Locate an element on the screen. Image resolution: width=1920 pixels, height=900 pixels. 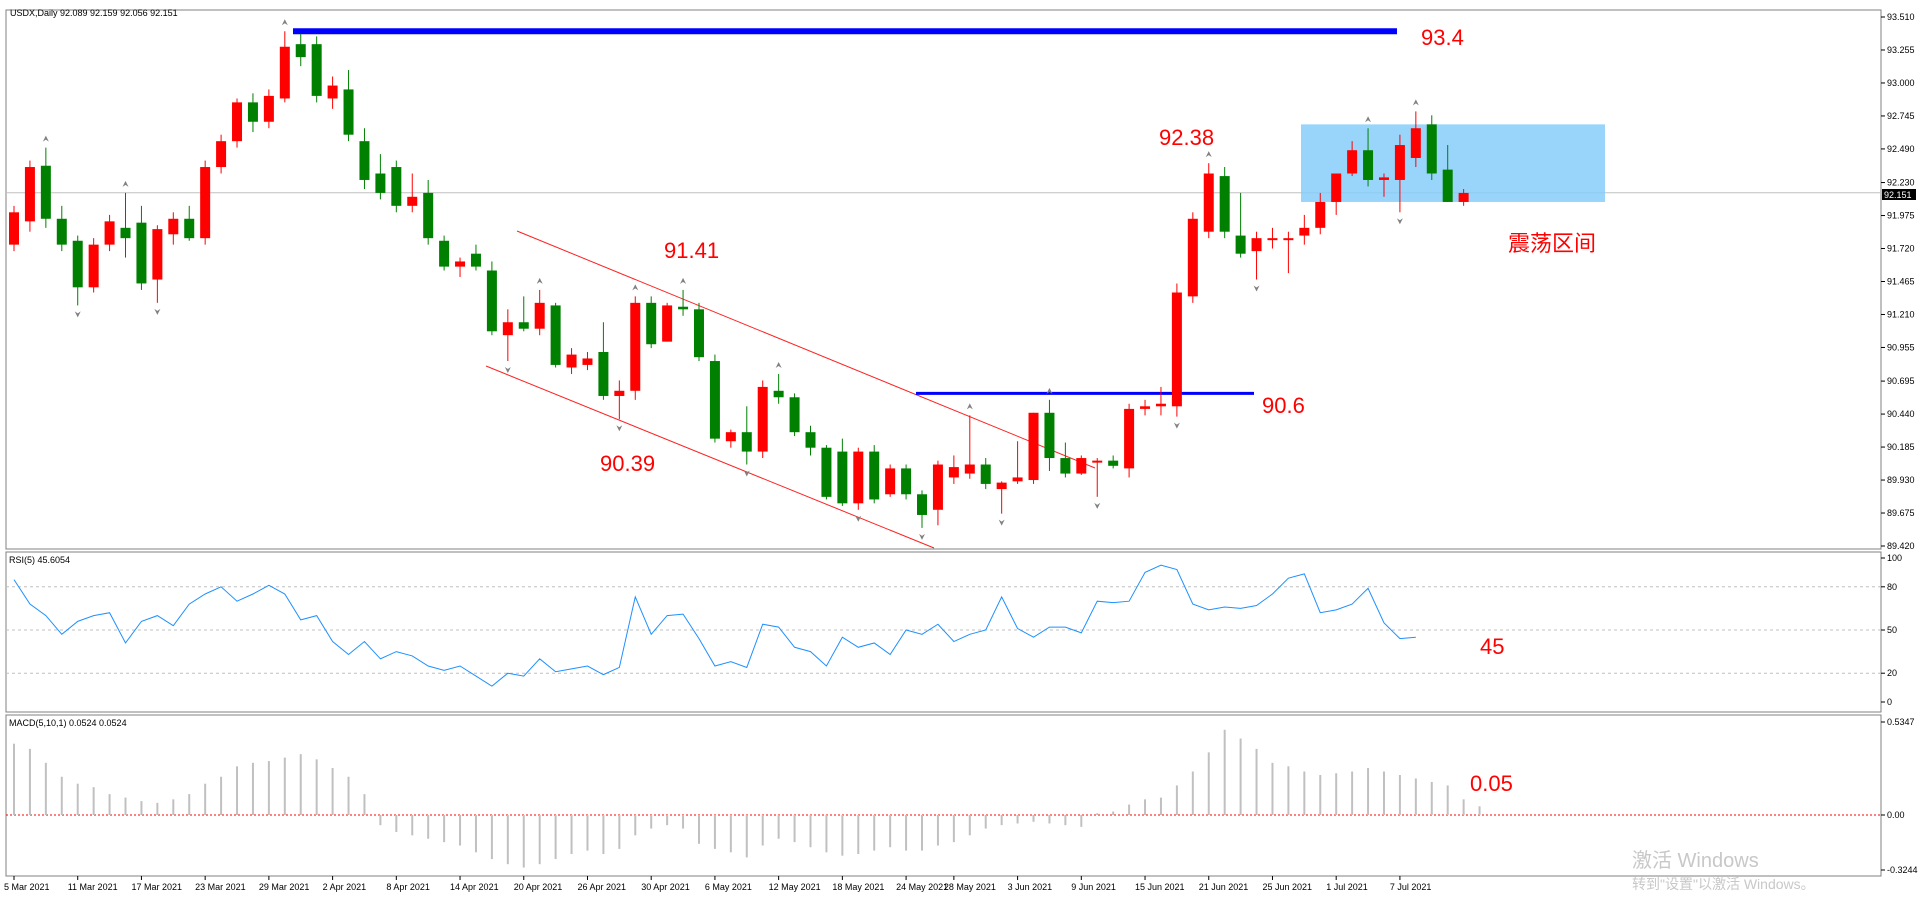
rsi-tick-label: 20 is located at coordinates (1892, 673).